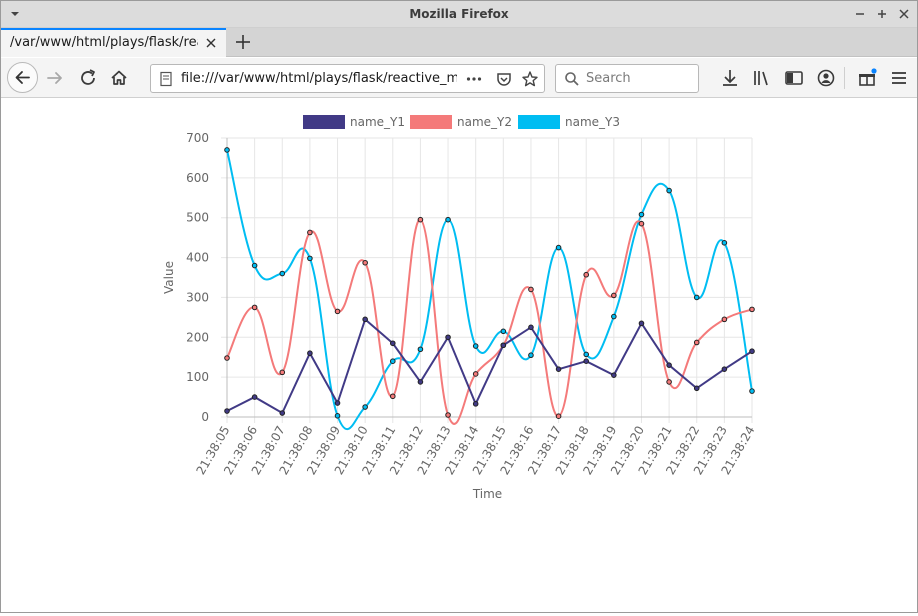  I want to click on y-tick-label: 300, so click(197, 297).